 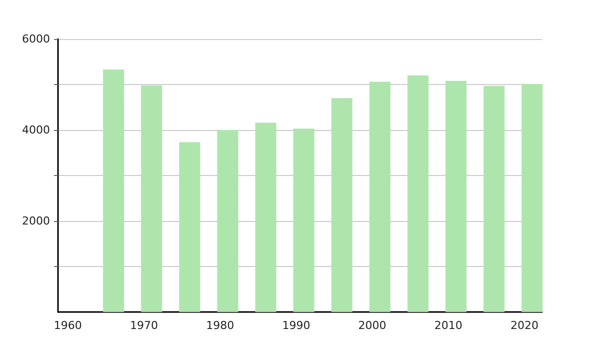 I want to click on y-tick-label: 4000, so click(x=36, y=130).